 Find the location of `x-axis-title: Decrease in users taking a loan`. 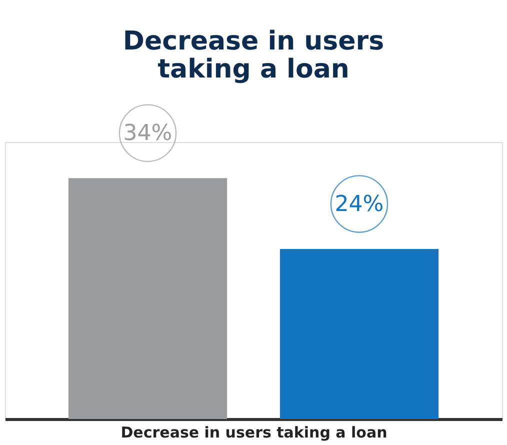

x-axis-title: Decrease in users taking a loan is located at coordinates (254, 433).